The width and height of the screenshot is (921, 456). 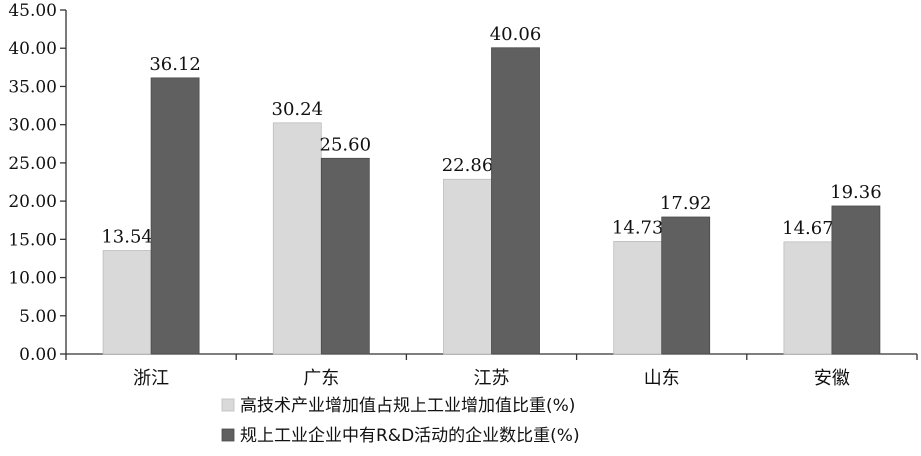 What do you see at coordinates (38, 317) in the screenshot?
I see `y-tick-label: 5.00` at bounding box center [38, 317].